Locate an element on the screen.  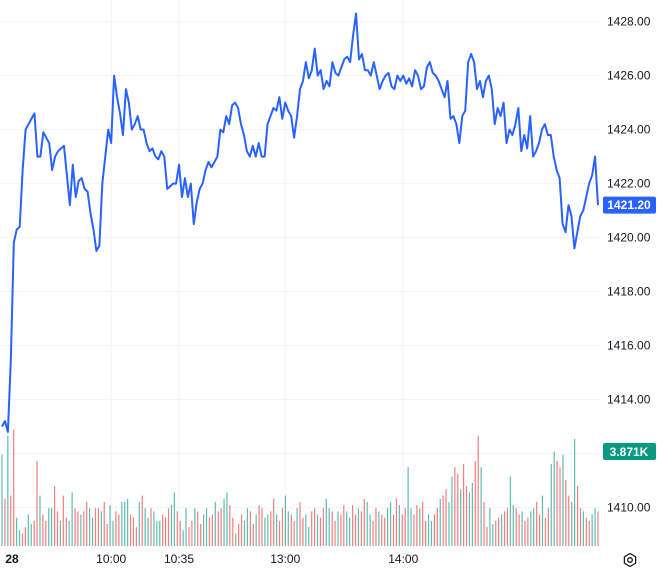
price-tick-label: 1414.00 is located at coordinates (629, 400).